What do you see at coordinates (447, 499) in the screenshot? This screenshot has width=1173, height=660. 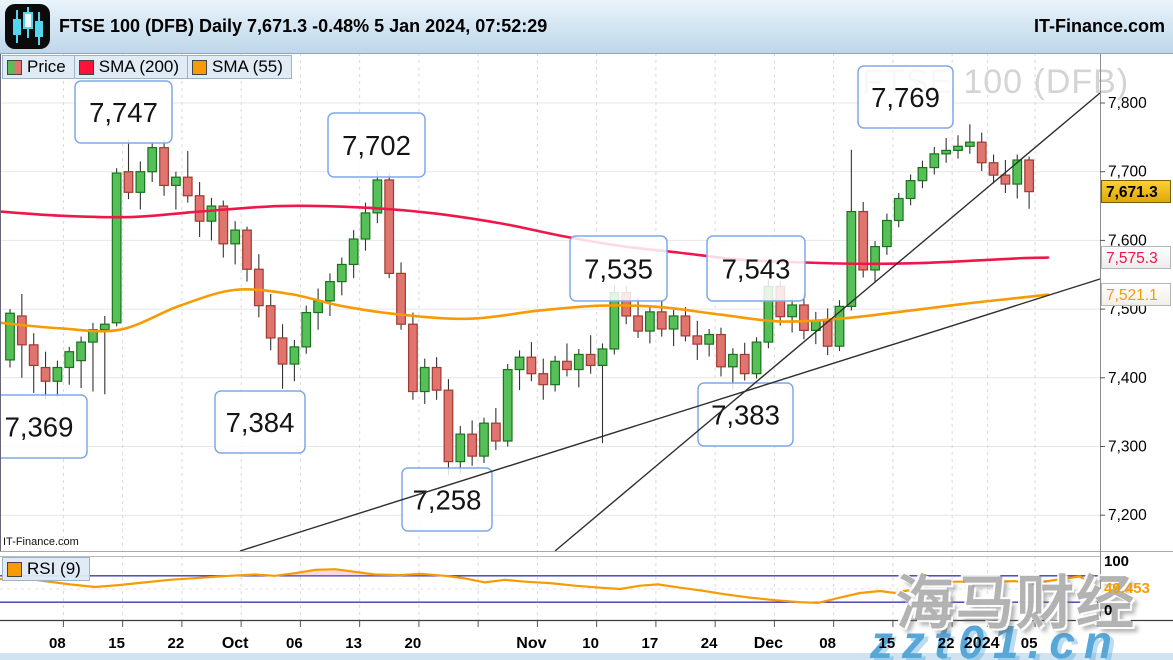 I see `price-annotation-label: 7,258` at bounding box center [447, 499].